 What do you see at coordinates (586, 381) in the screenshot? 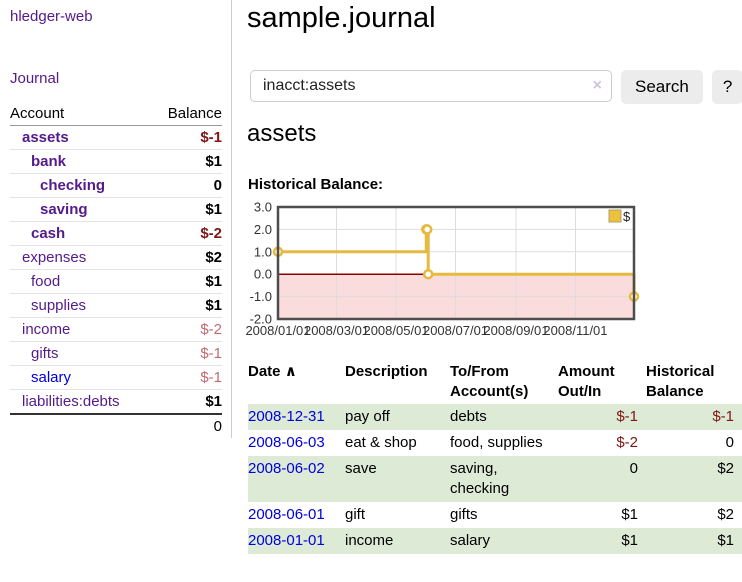
I see `register-header-amount: Amount Out/In` at bounding box center [586, 381].